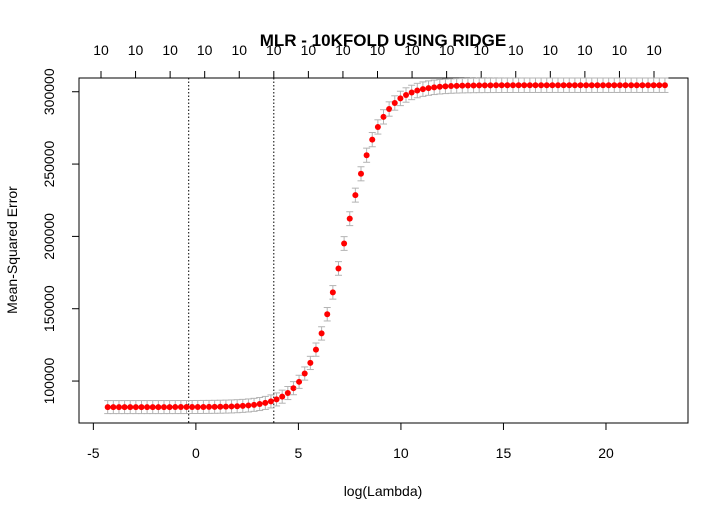  I want to click on y-tick-label: 200000, so click(49, 236).